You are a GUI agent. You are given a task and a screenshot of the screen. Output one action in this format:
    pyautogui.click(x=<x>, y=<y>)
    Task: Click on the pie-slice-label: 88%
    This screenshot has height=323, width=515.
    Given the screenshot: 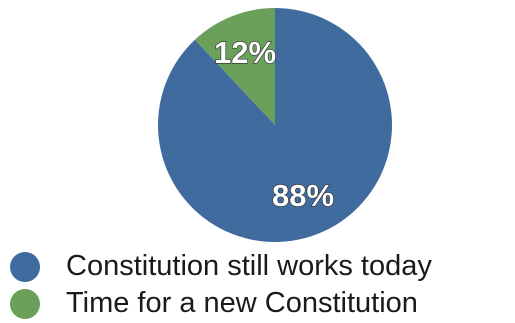 What is the action you would take?
    pyautogui.click(x=303, y=195)
    